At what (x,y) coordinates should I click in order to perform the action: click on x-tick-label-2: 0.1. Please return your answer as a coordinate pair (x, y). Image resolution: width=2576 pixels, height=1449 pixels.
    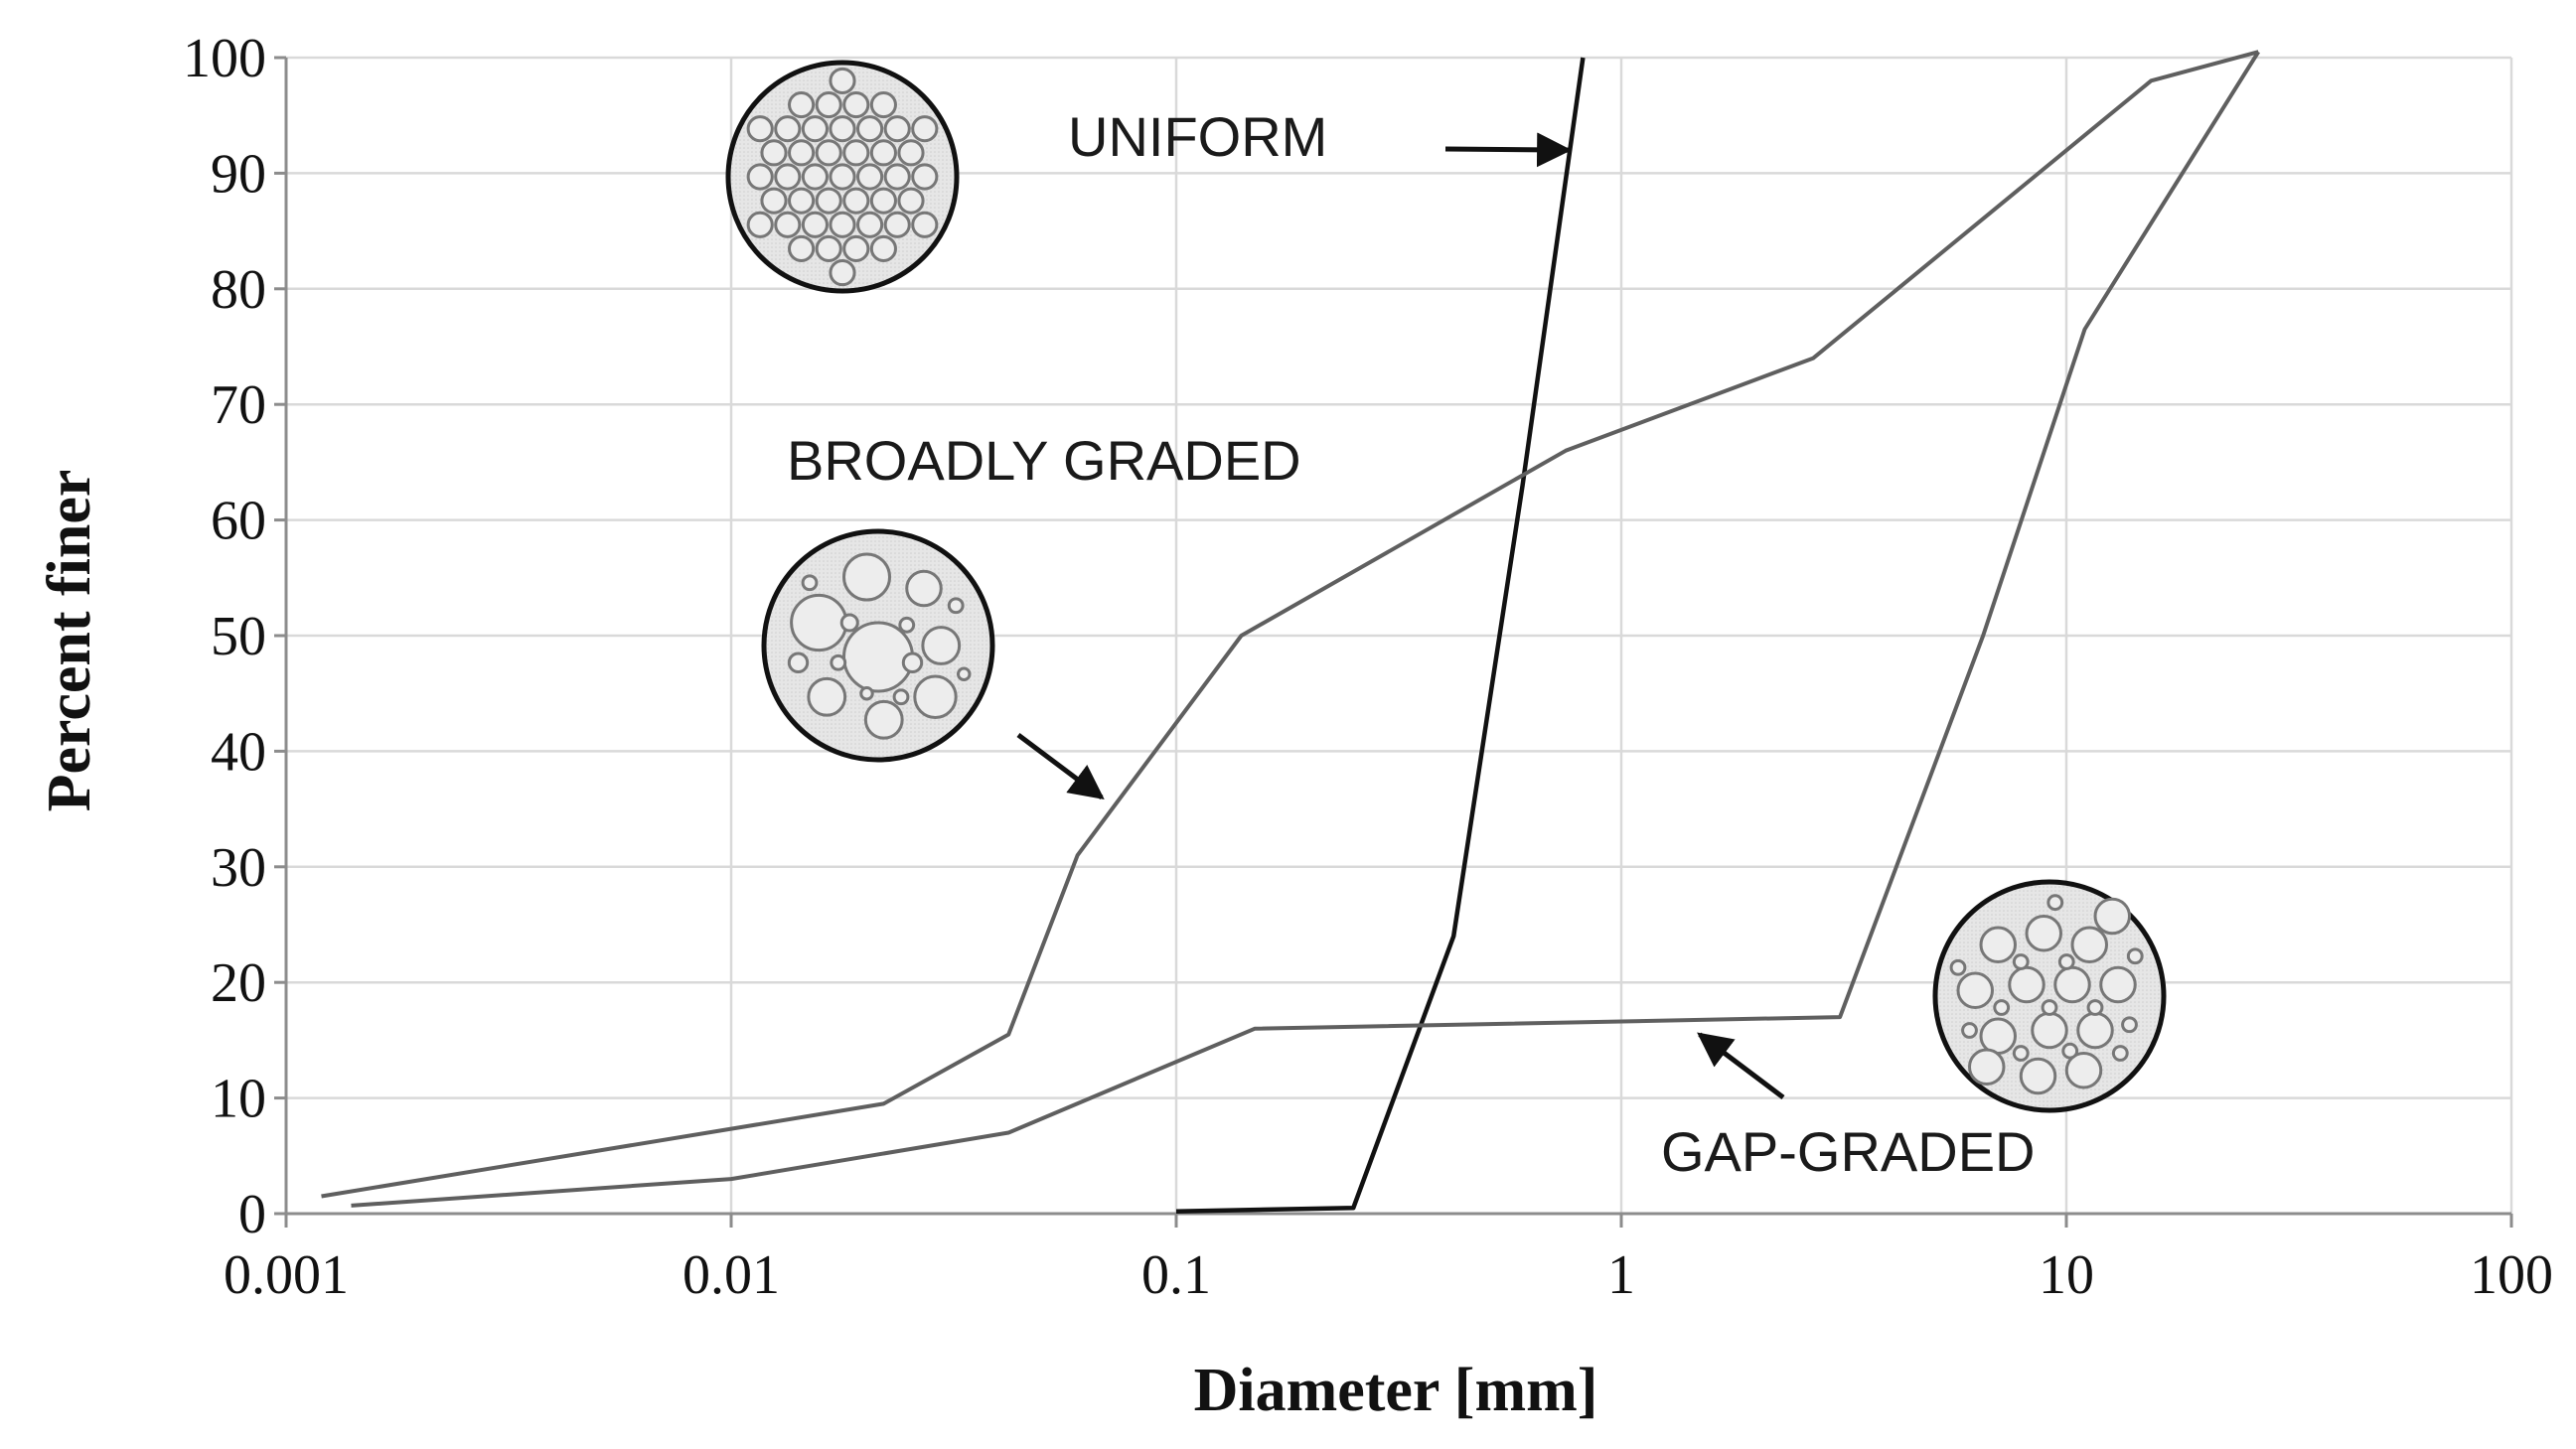
    Looking at the image, I should click on (1176, 1275).